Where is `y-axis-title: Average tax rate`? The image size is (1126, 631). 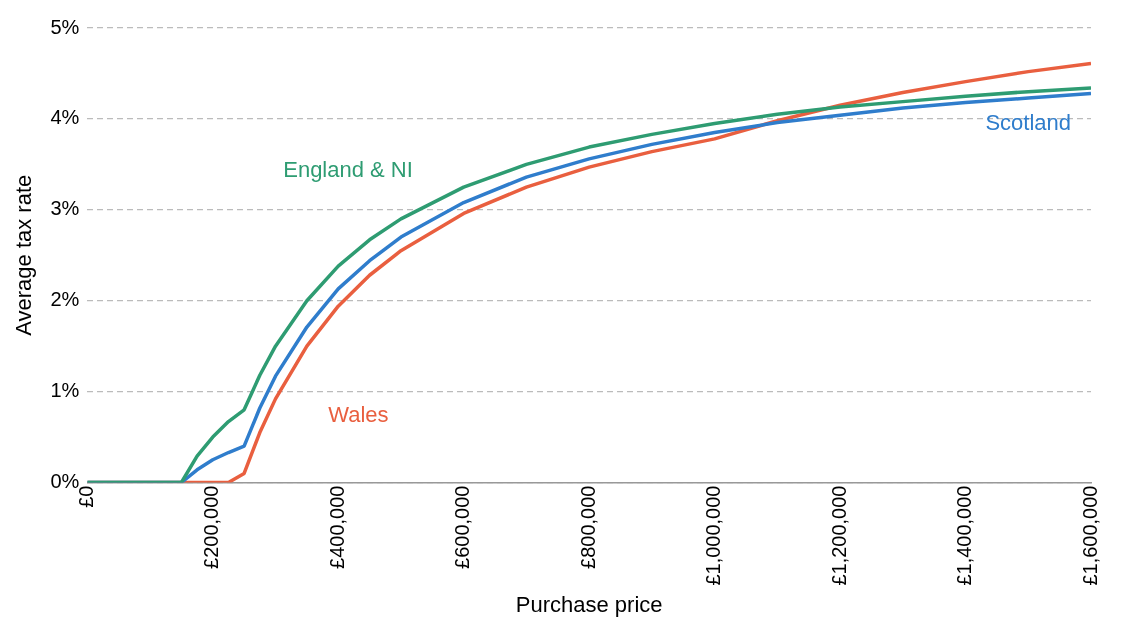 y-axis-title: Average tax rate is located at coordinates (24, 255).